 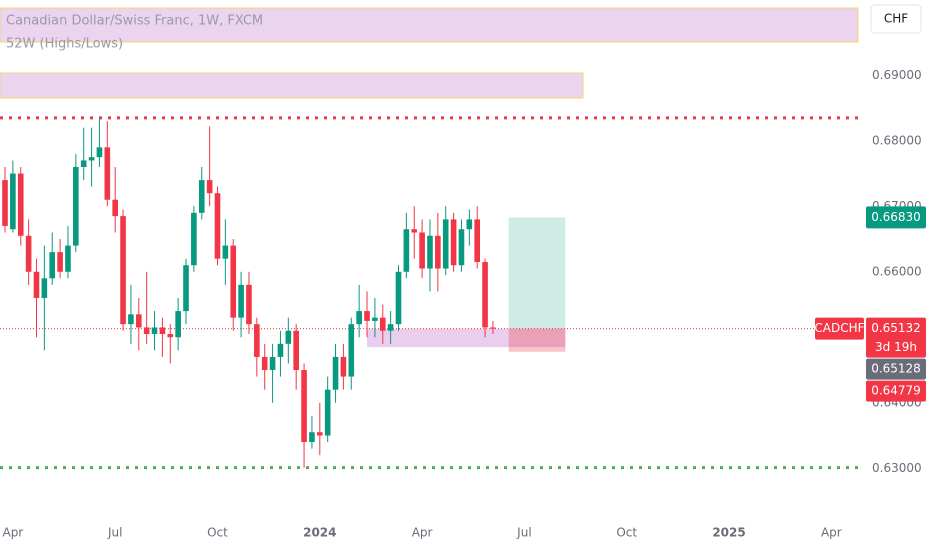 What do you see at coordinates (897, 140) in the screenshot?
I see `y-tick-label: 0.68000` at bounding box center [897, 140].